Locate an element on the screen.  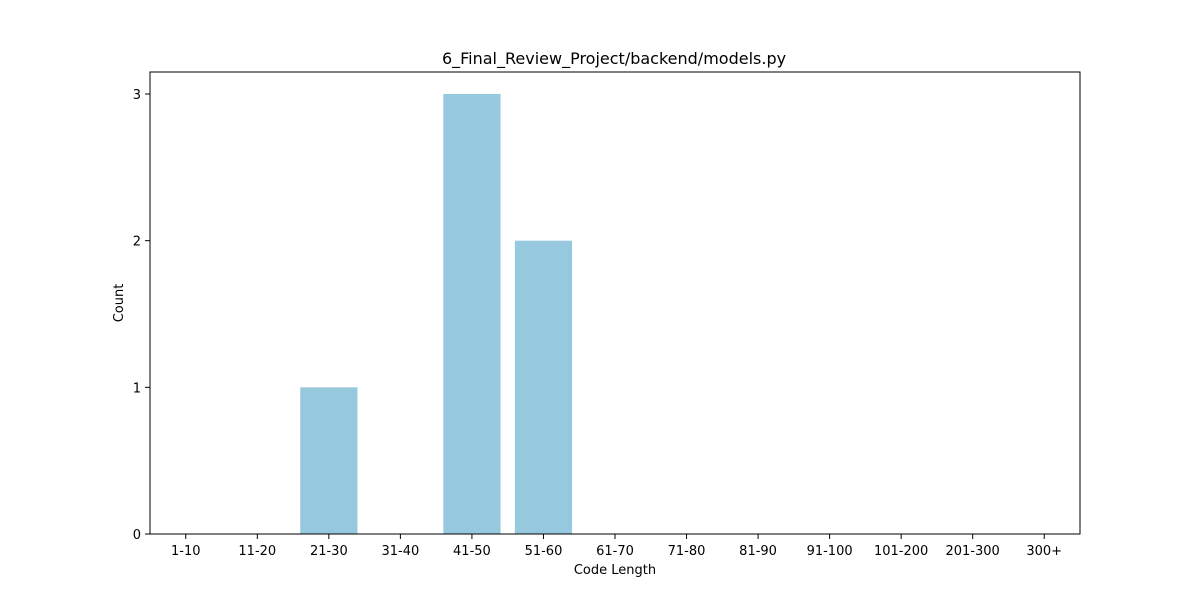
x-tick-label: 61-70 is located at coordinates (615, 551).